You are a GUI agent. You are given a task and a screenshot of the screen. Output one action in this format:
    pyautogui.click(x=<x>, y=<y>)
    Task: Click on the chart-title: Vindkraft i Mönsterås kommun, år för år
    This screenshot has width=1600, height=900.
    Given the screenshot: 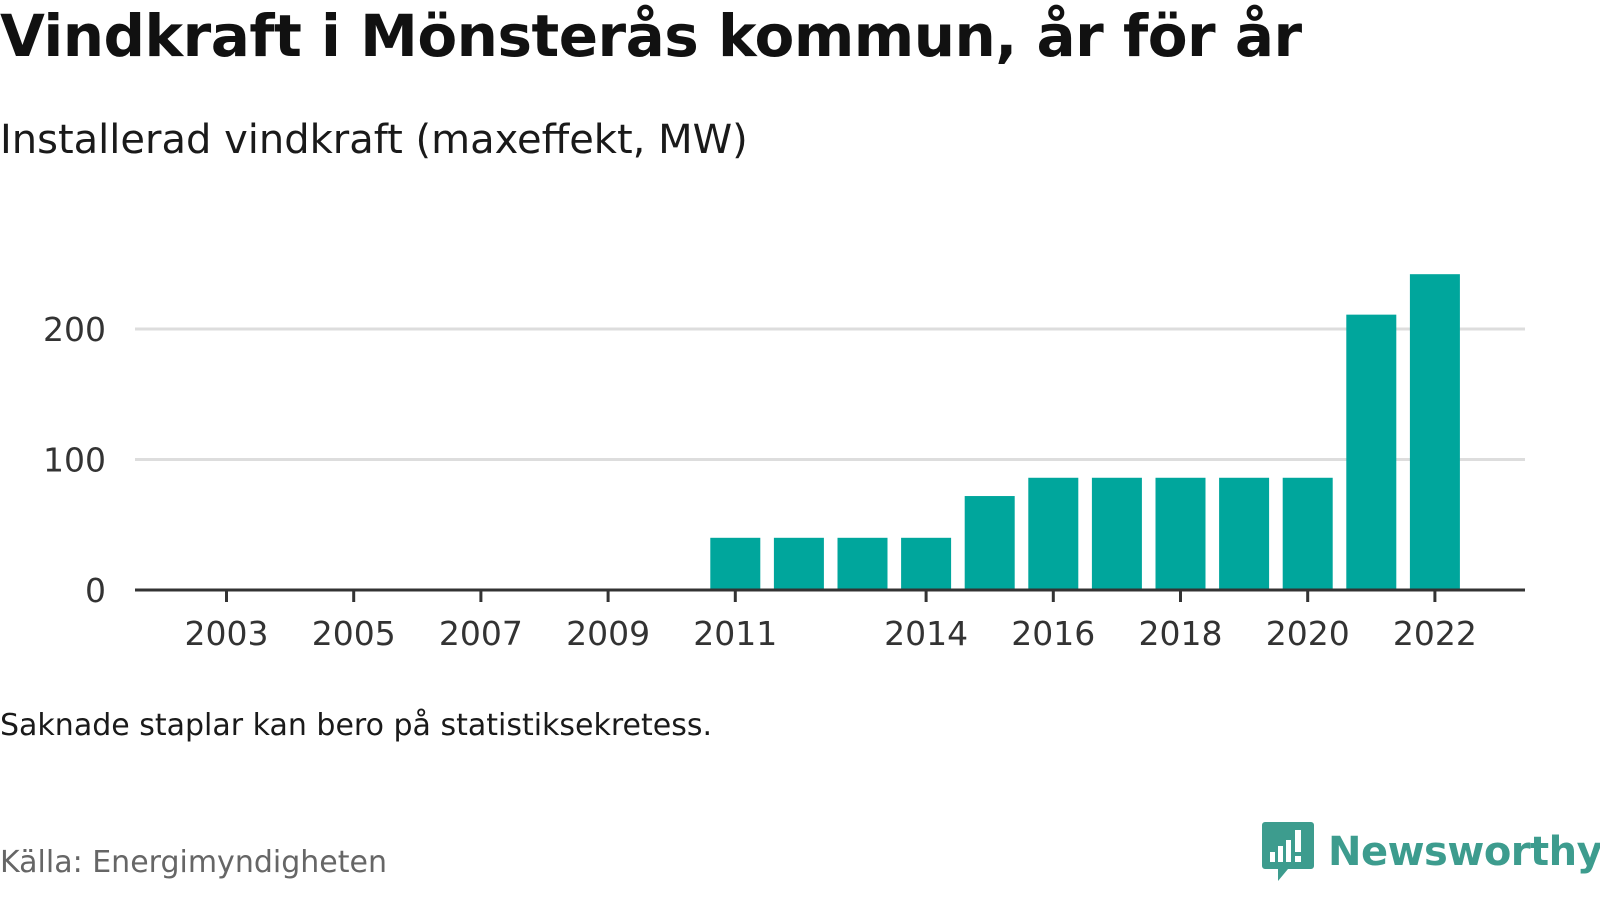 What is the action you would take?
    pyautogui.click(x=651, y=36)
    